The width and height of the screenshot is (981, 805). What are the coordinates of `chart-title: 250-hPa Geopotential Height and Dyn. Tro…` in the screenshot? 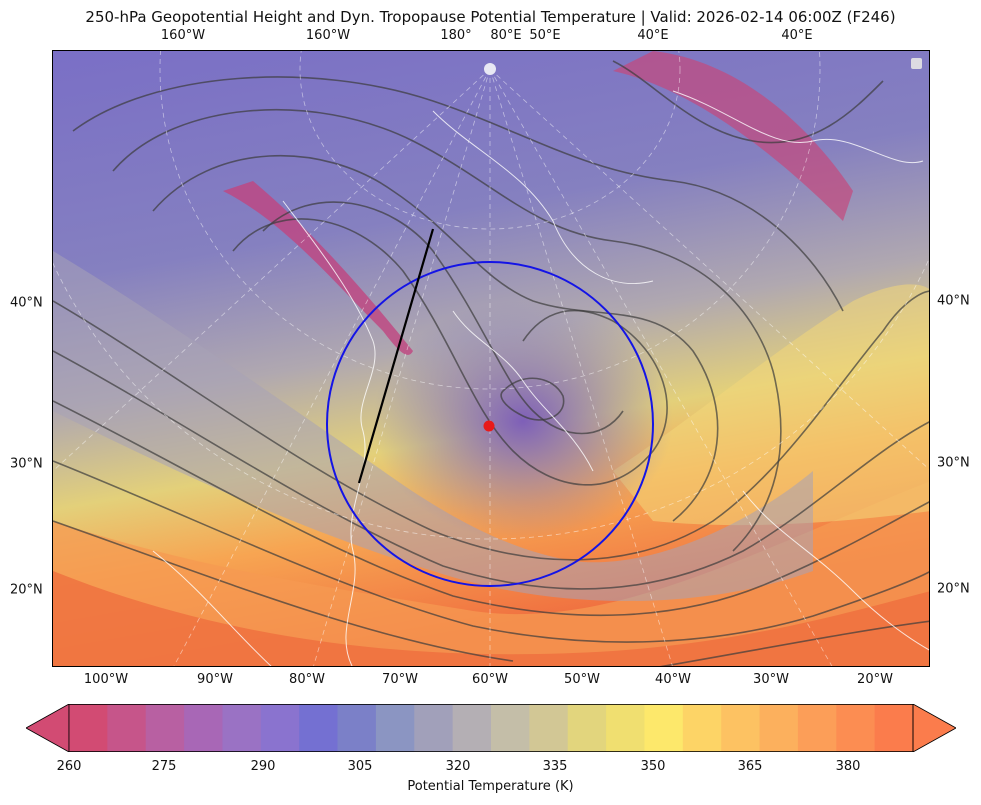 It's located at (490, 17).